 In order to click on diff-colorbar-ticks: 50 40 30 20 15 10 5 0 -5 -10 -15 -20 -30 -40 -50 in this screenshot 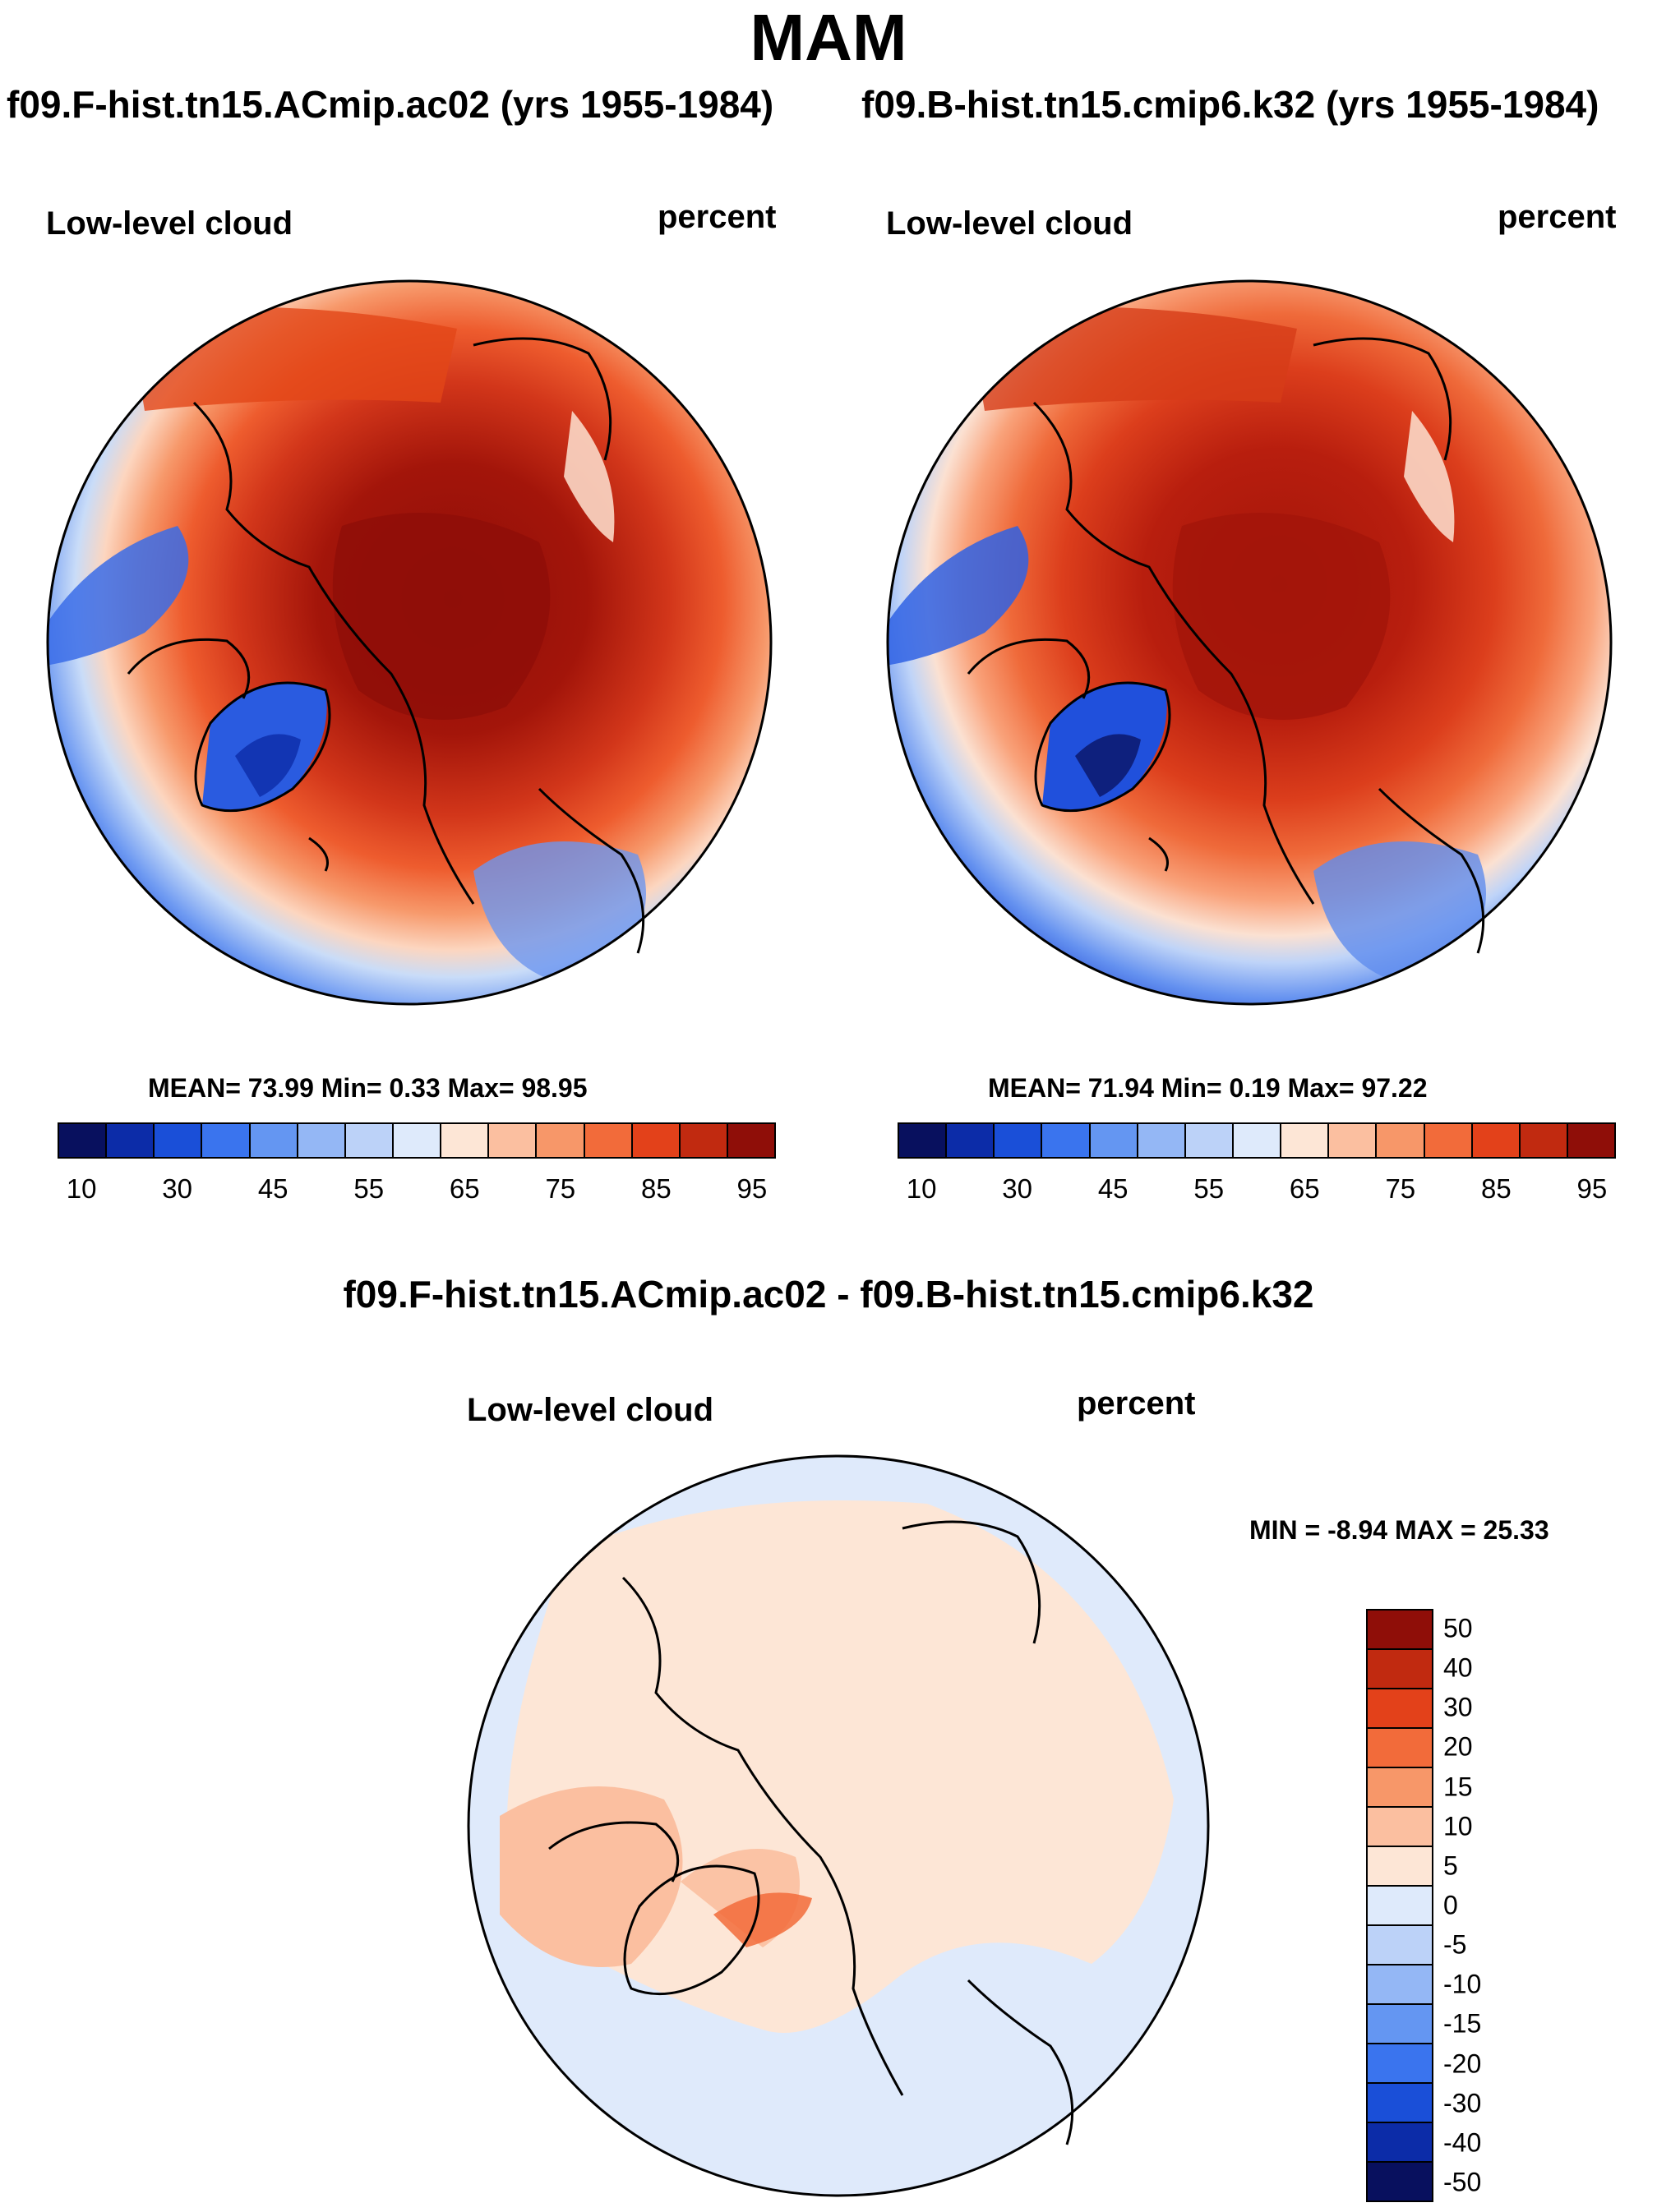, I will do `click(1480, 1905)`.